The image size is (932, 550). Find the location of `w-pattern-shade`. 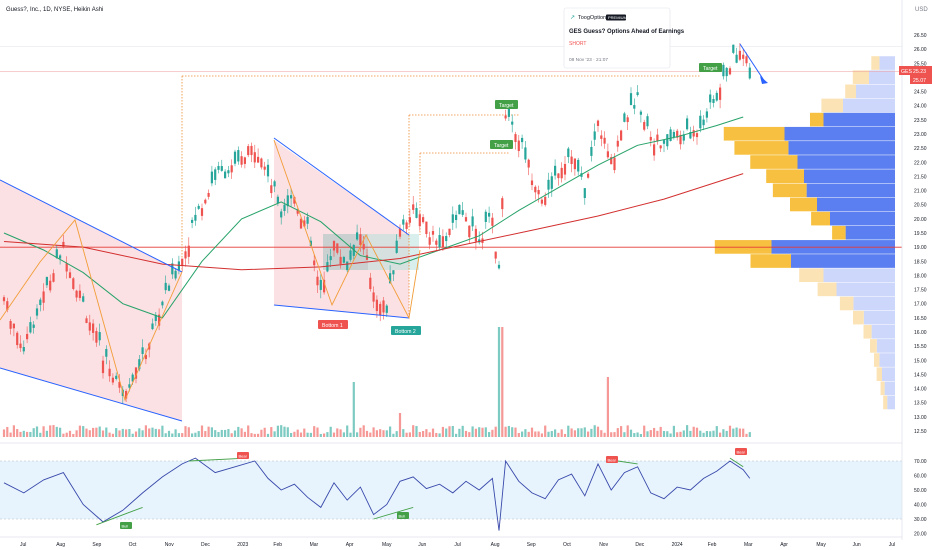

w-pattern-shade is located at coordinates (341, 229).